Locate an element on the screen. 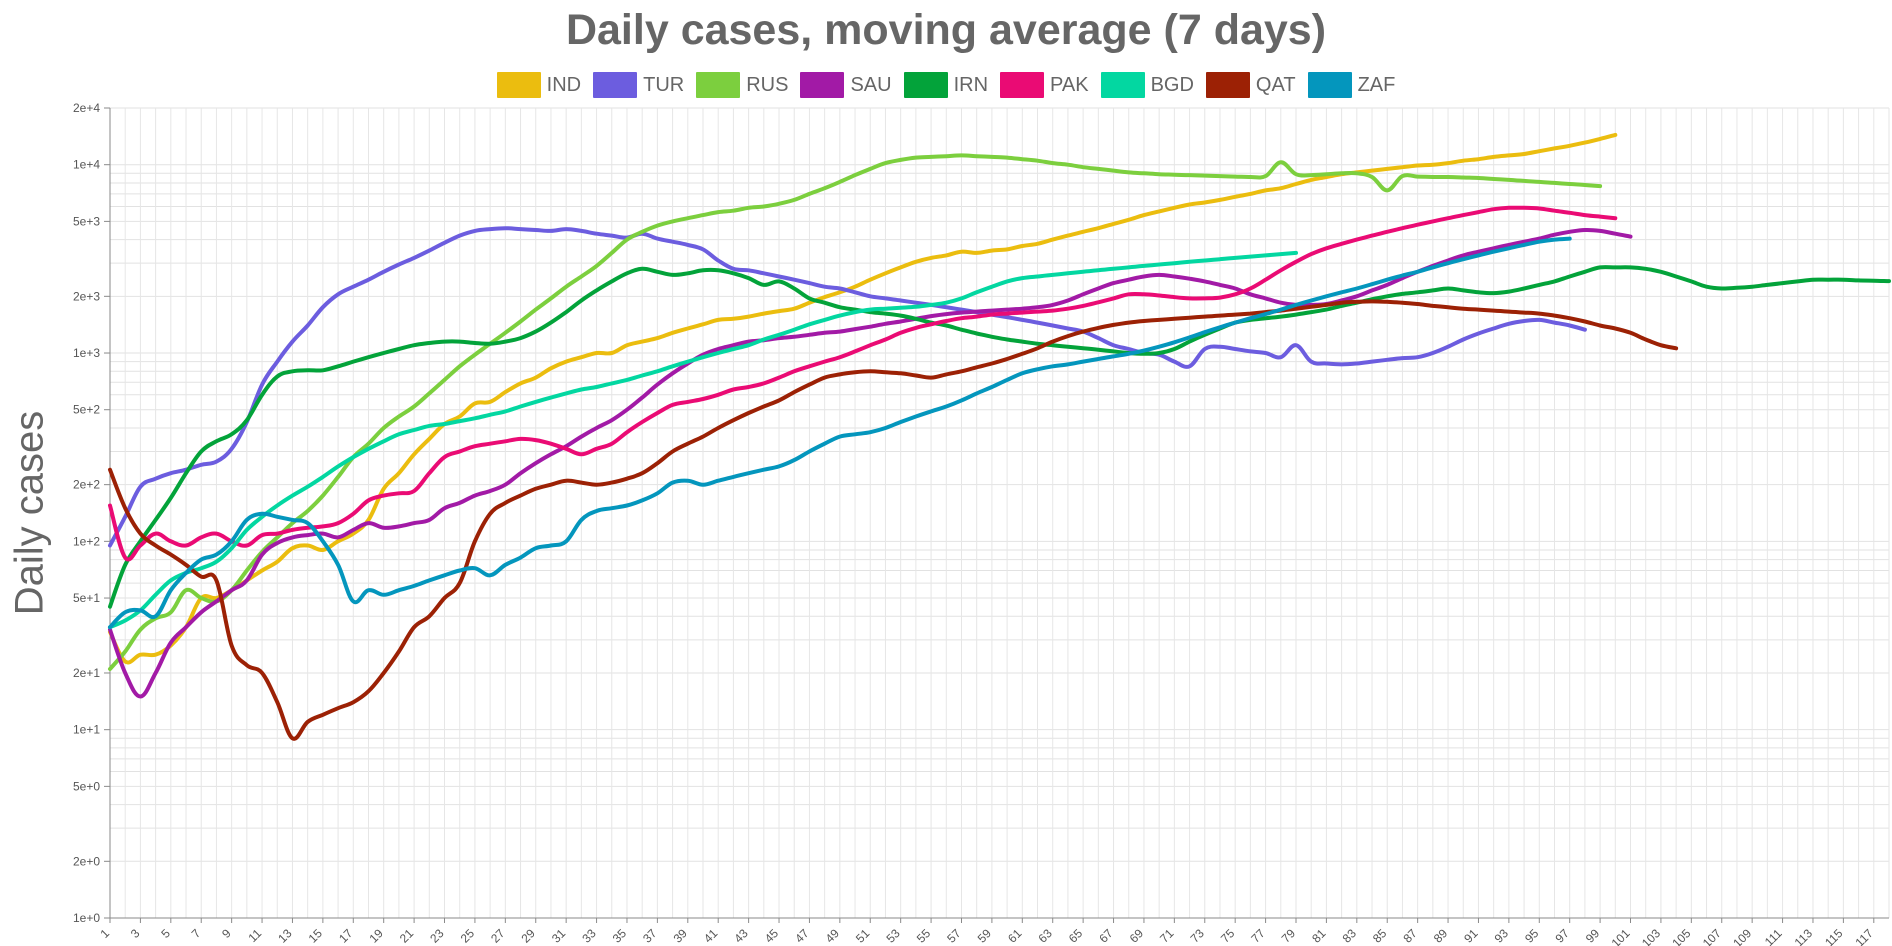 The image size is (1892, 946). legend-item-zaf: ZAF is located at coordinates (1351, 85).